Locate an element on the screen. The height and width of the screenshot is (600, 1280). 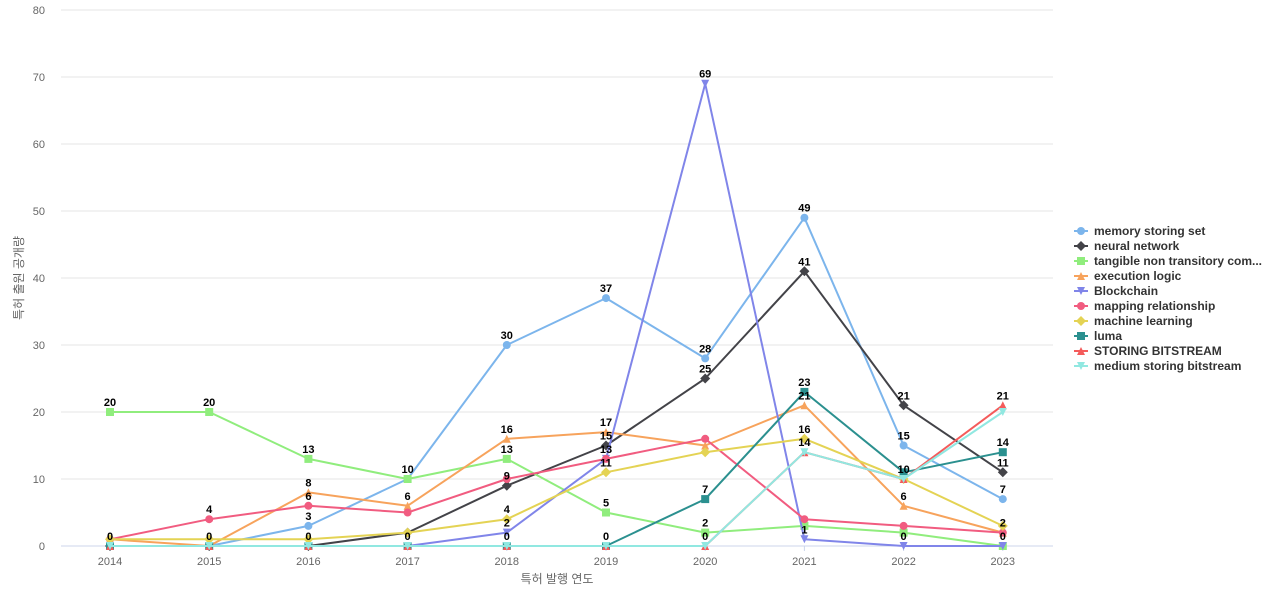
legend-item: machine learning is located at coordinates (1133, 321).